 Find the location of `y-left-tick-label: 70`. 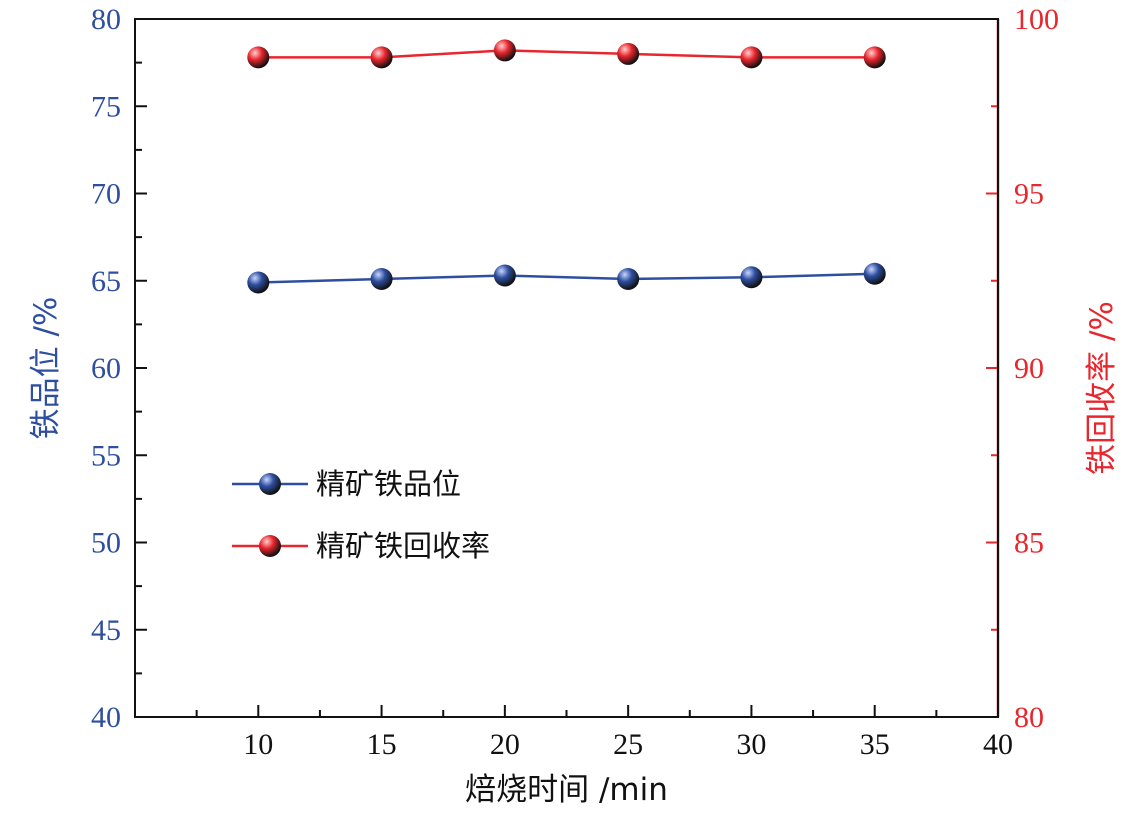

y-left-tick-label: 70 is located at coordinates (106, 194).